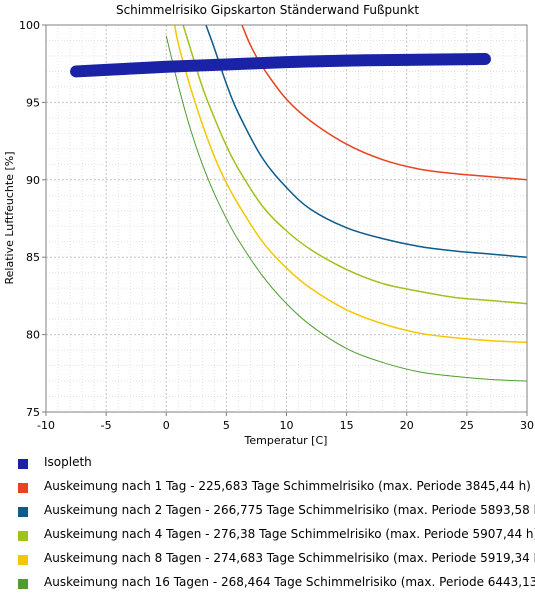  I want to click on x-tick-label: 25, so click(467, 425).